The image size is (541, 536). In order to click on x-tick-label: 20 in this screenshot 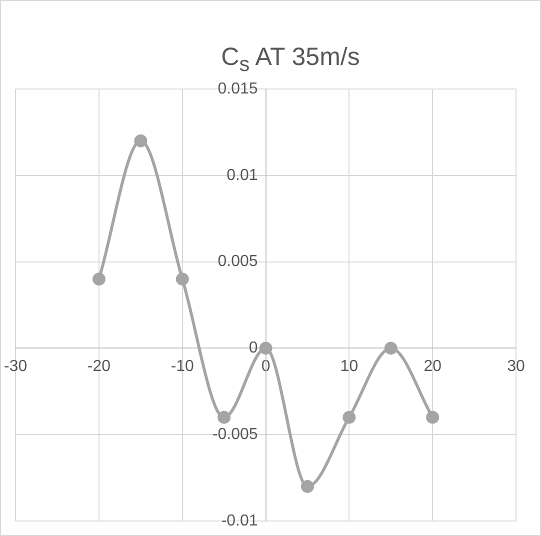, I will do `click(433, 367)`.